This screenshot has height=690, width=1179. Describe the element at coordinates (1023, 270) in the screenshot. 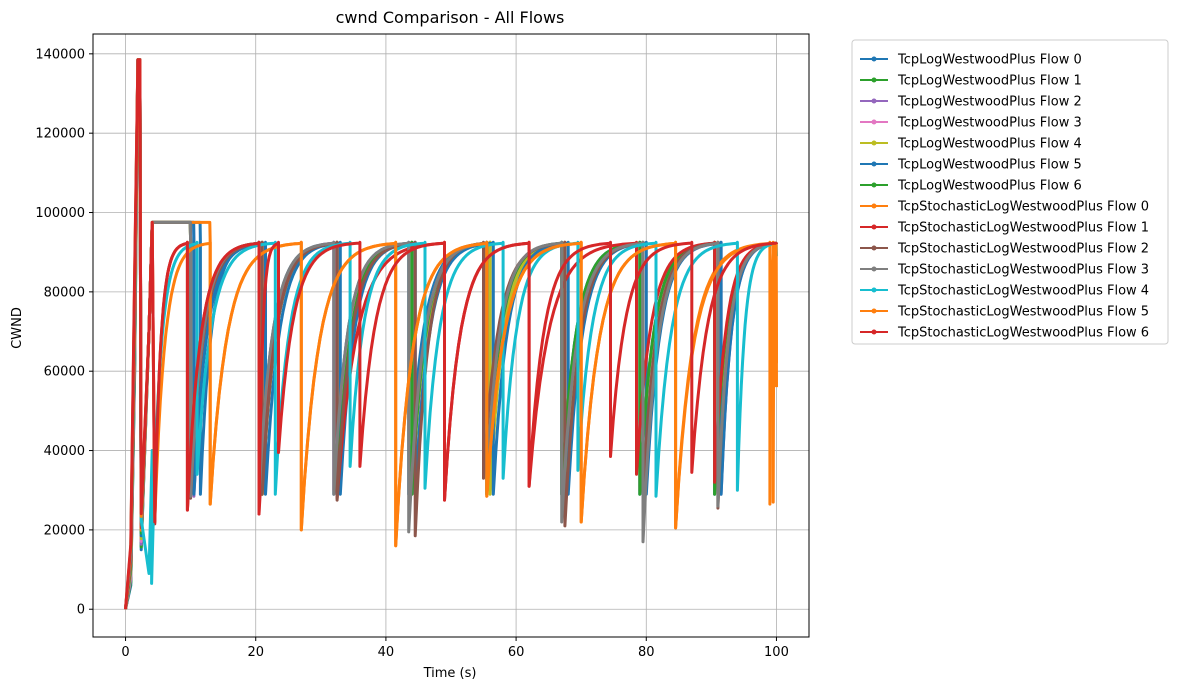

I see `legend-label: TcpStochasticLogWestwoodPlus Flow 3` at that location.